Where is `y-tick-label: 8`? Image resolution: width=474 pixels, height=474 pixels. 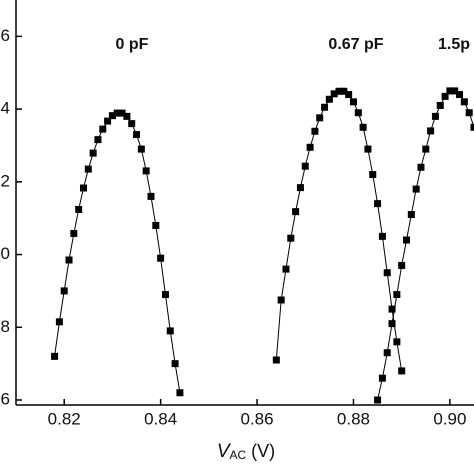 y-tick-label: 8 is located at coordinates (5, 326).